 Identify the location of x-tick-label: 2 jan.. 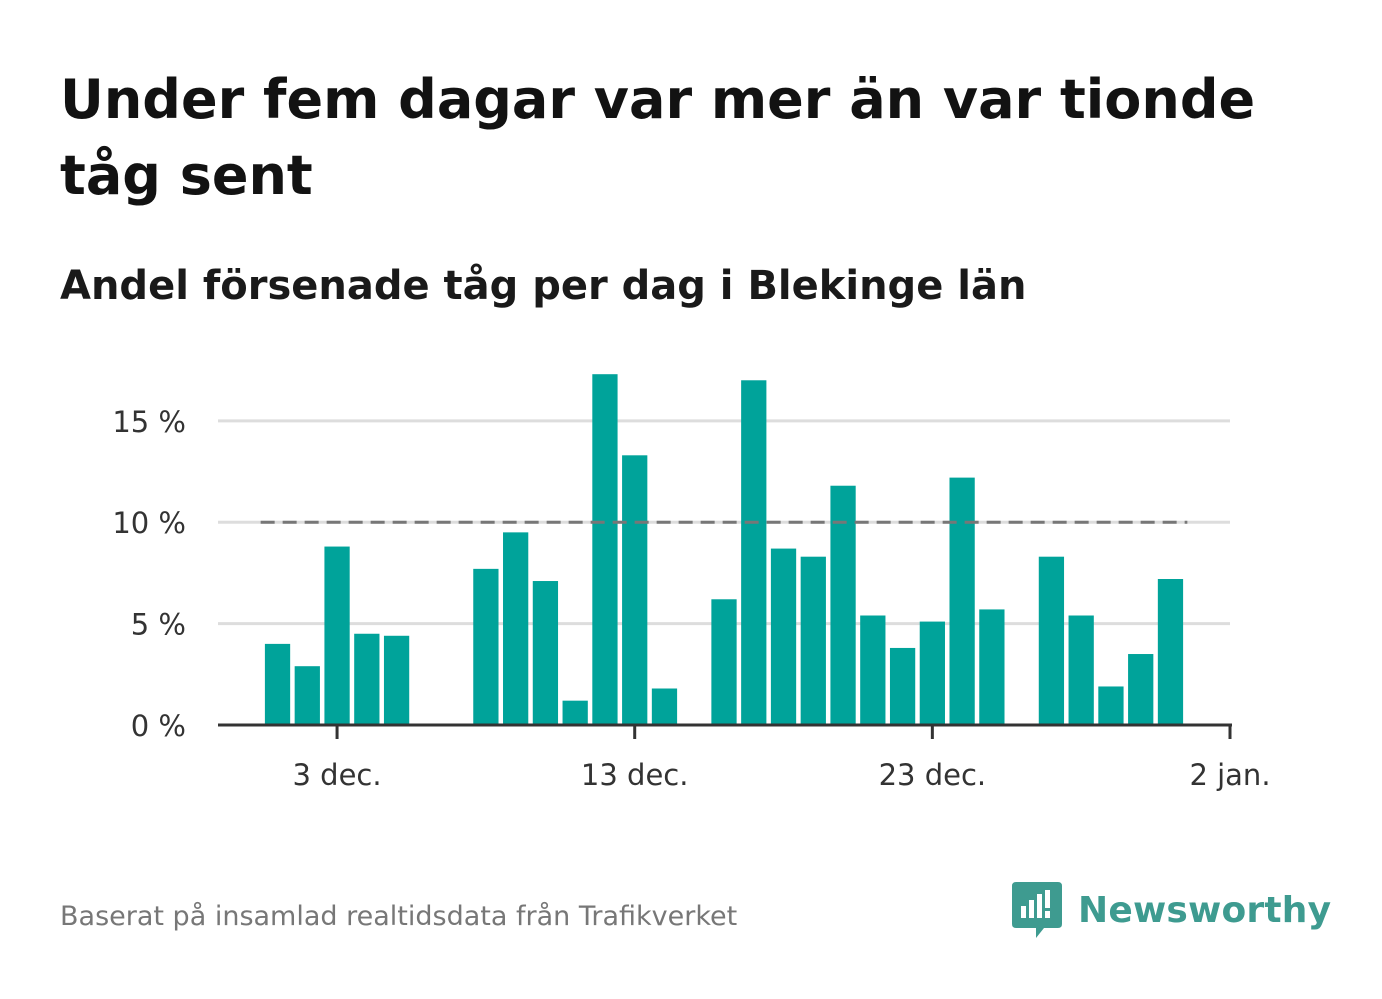
(1229, 775).